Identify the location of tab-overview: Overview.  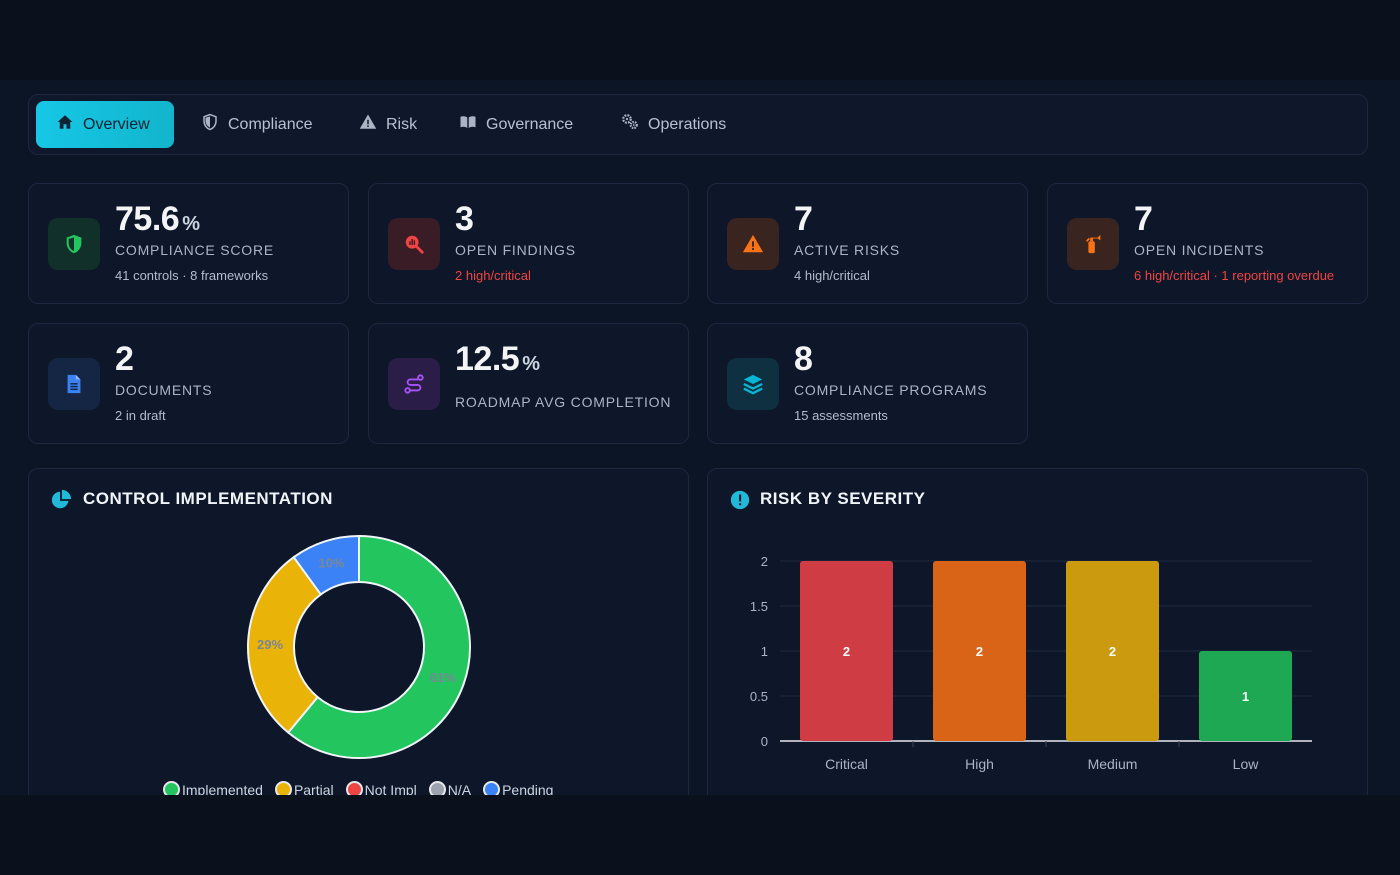
(105, 124).